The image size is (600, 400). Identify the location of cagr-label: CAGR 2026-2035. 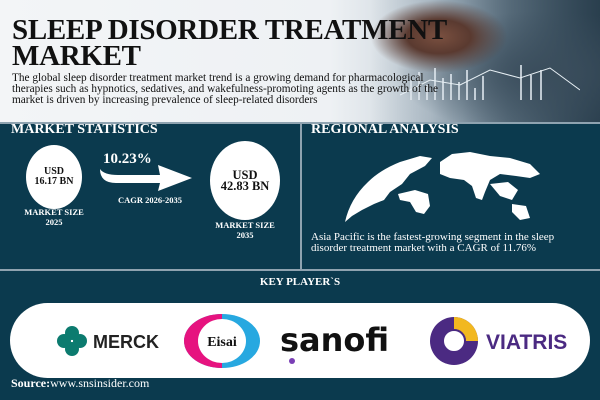
(150, 200).